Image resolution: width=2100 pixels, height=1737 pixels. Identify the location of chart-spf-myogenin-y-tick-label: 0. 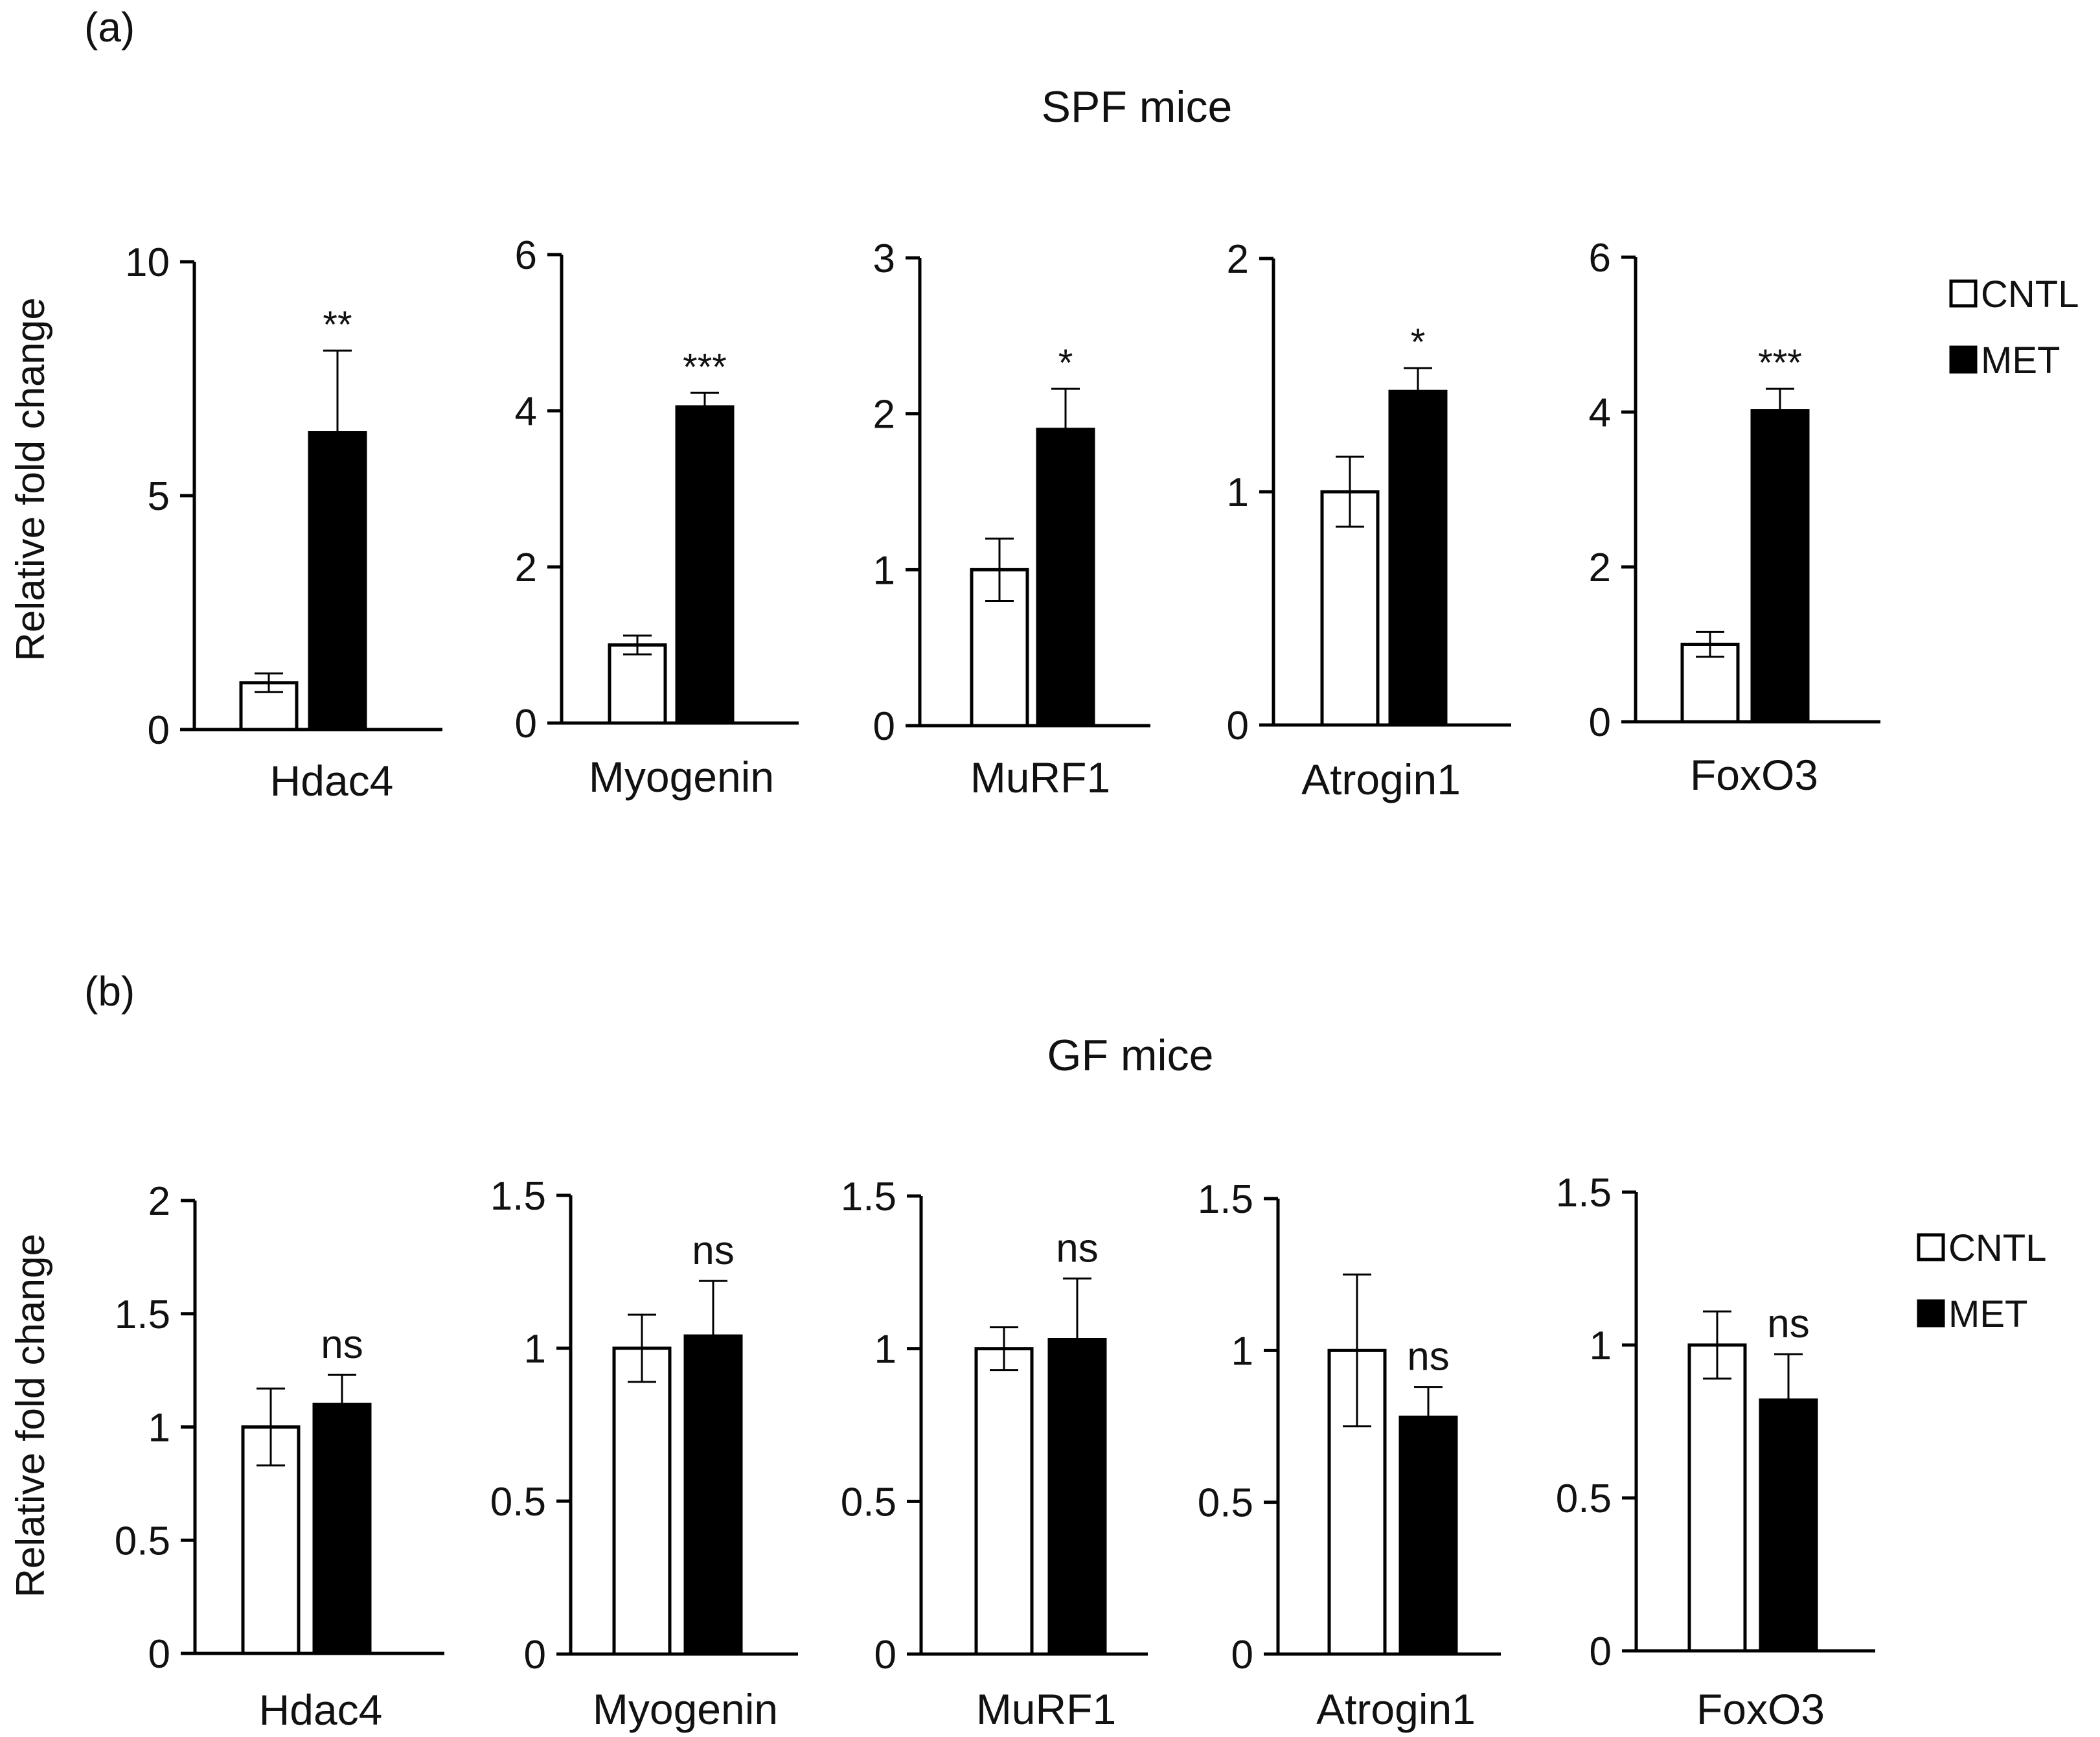
(526, 724).